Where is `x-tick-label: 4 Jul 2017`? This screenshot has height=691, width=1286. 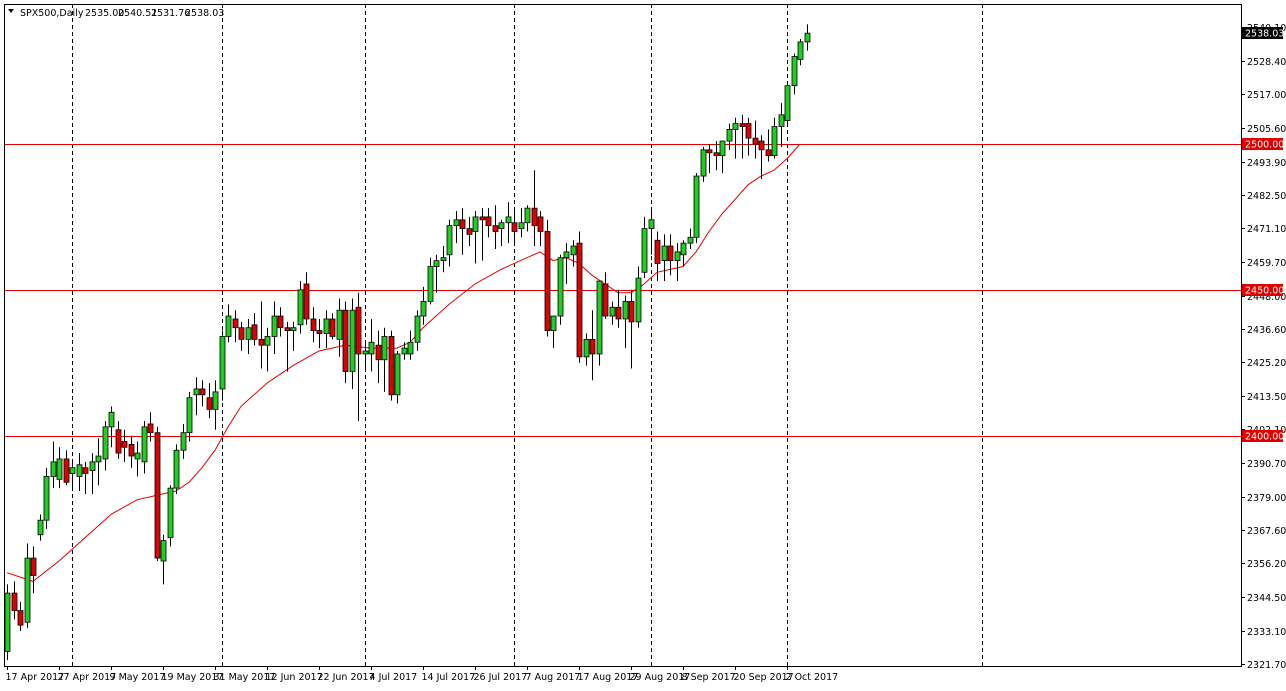
x-tick-label: 4 Jul 2017 is located at coordinates (394, 677).